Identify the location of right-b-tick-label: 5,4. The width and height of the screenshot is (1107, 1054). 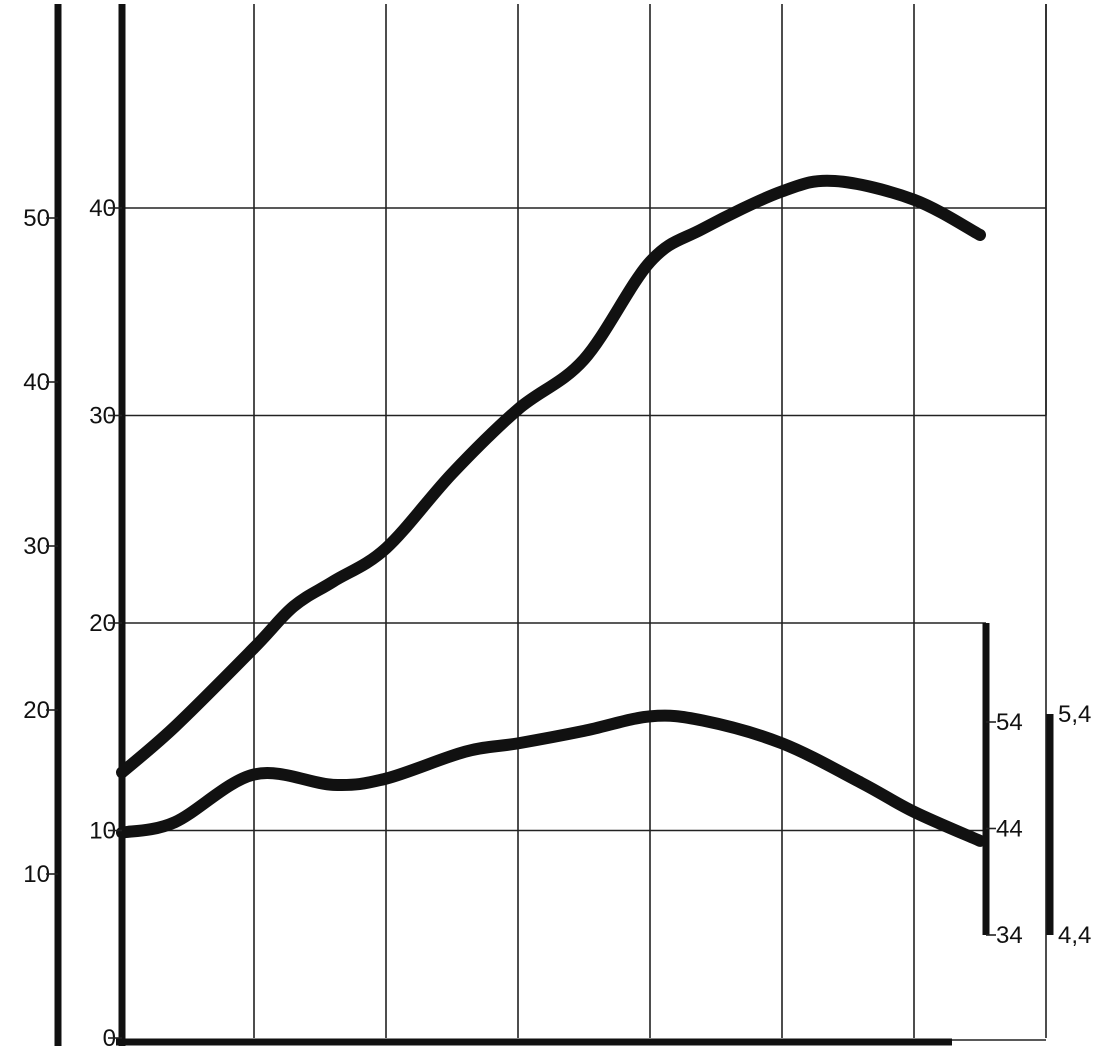
(1074, 714).